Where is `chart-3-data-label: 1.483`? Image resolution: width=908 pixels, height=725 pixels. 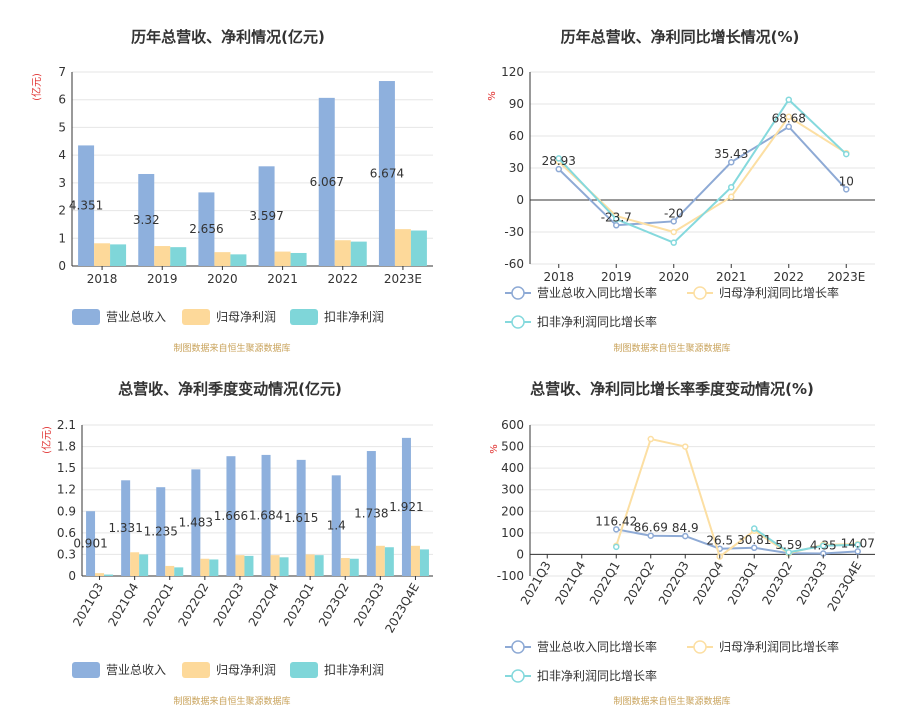
chart-3-data-label: 1.483 is located at coordinates (196, 523).